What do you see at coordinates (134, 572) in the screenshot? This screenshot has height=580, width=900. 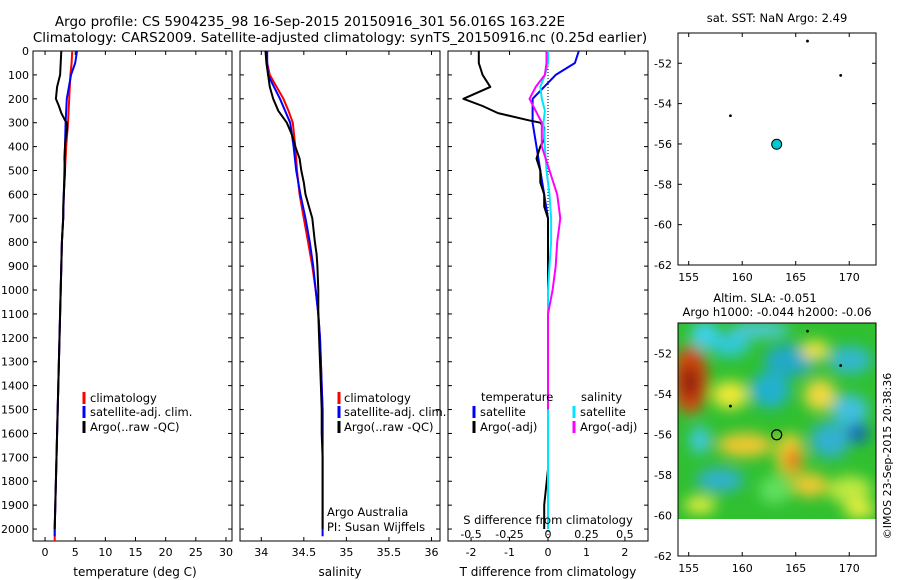 I see `temperature-xlabel: temperature (deg C)` at bounding box center [134, 572].